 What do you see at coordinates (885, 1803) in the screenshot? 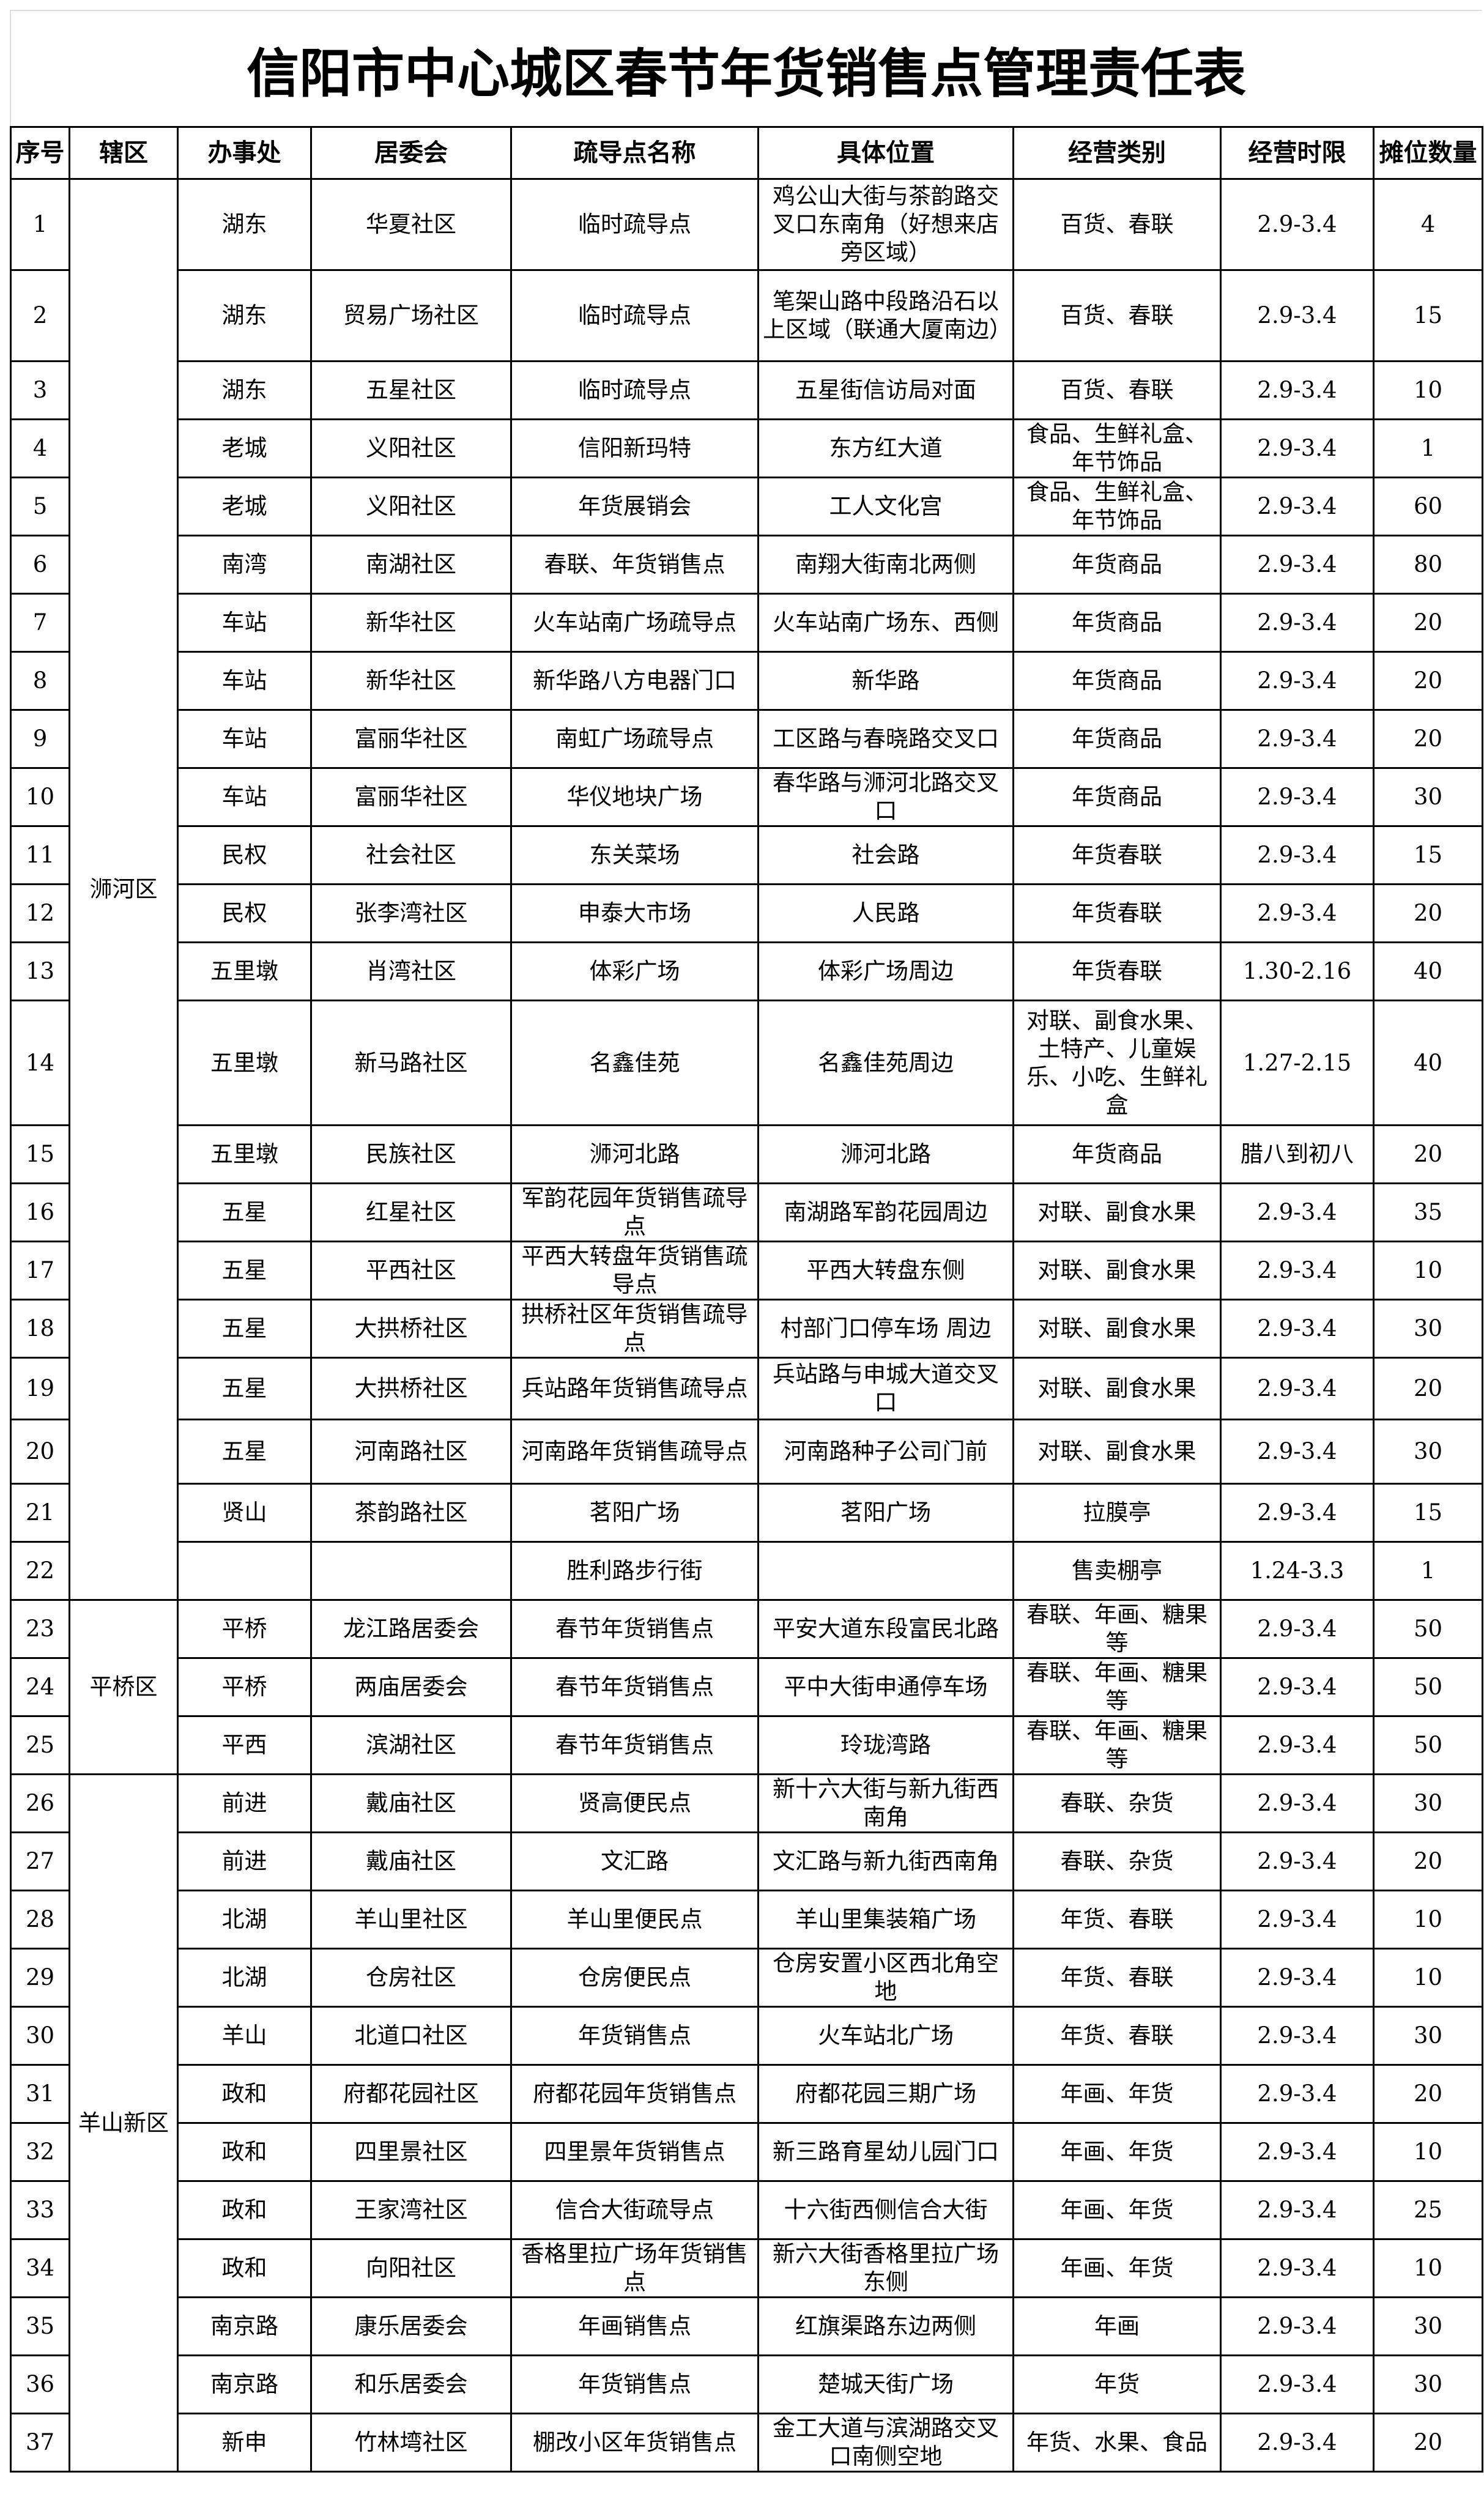
I see `cell-location: 新十六大街与新九街西南角` at bounding box center [885, 1803].